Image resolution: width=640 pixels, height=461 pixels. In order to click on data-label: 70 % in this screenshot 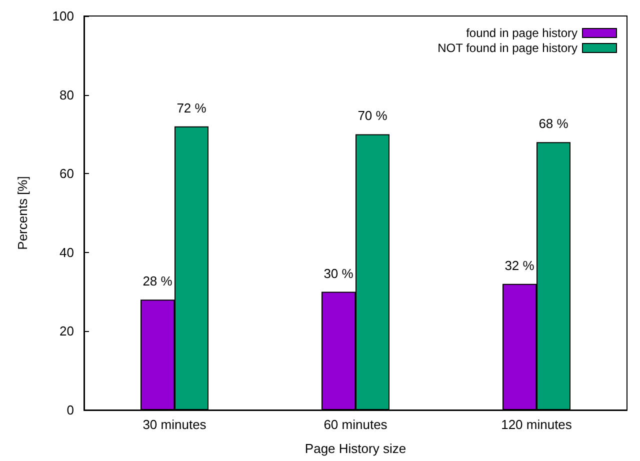, I will do `click(373, 116)`.